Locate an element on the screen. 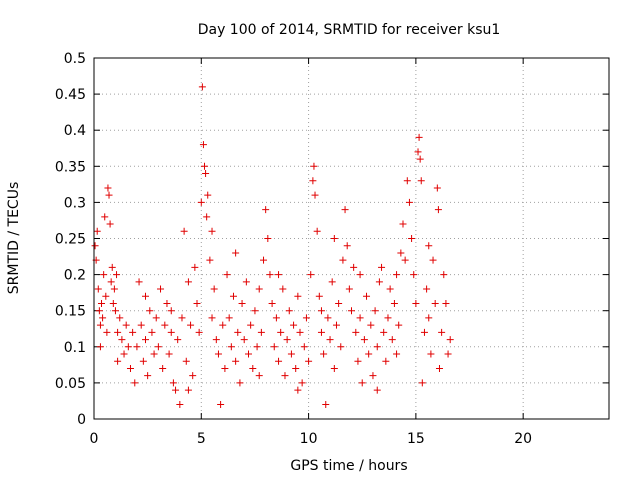 This screenshot has width=640, height=480. y-tick-label: 0.35 is located at coordinates (70, 167).